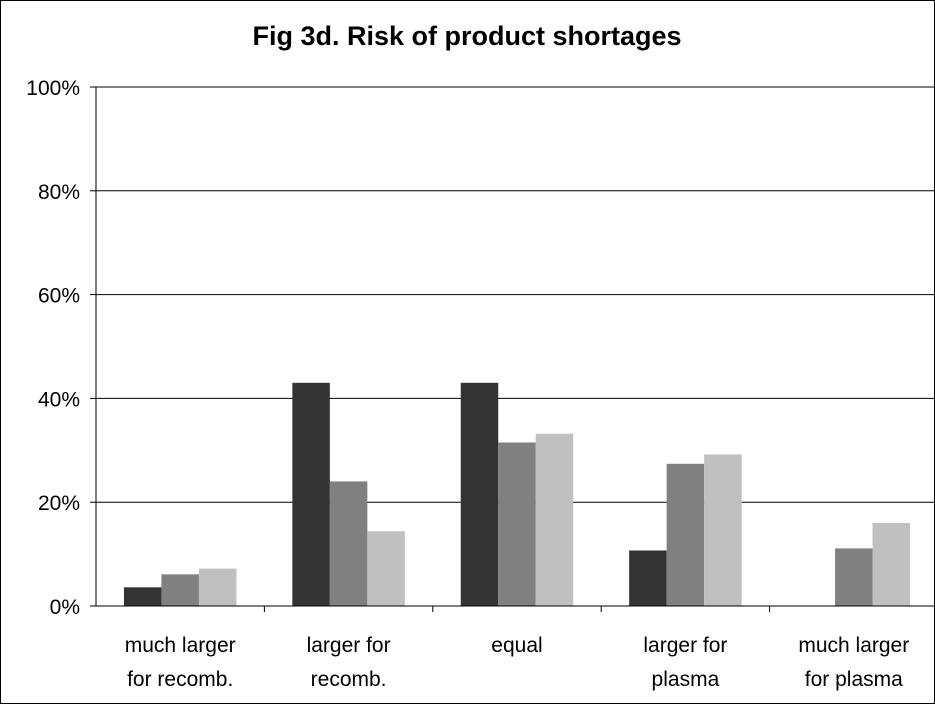 The image size is (935, 704). I want to click on x-tick-label: for recomb., so click(180, 679).